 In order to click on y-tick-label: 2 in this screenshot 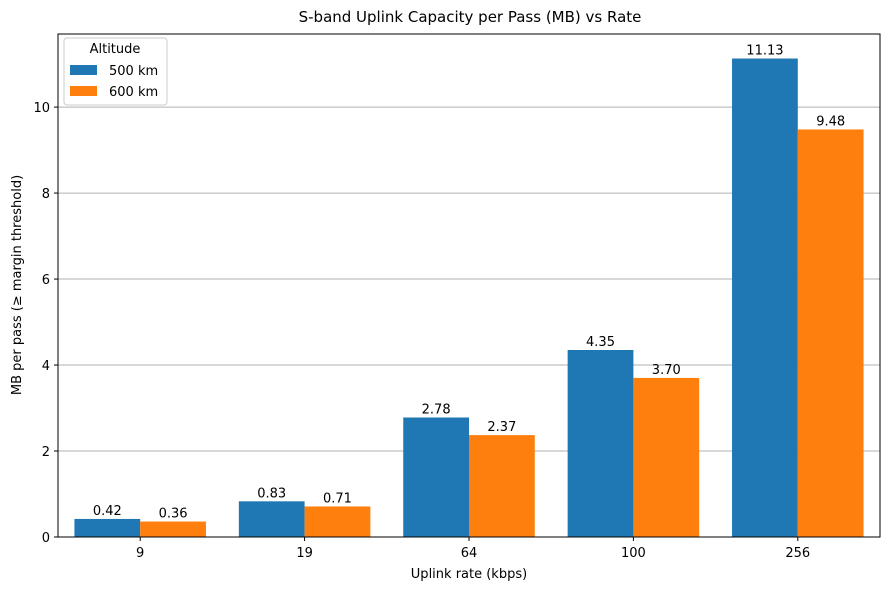, I will do `click(46, 452)`.